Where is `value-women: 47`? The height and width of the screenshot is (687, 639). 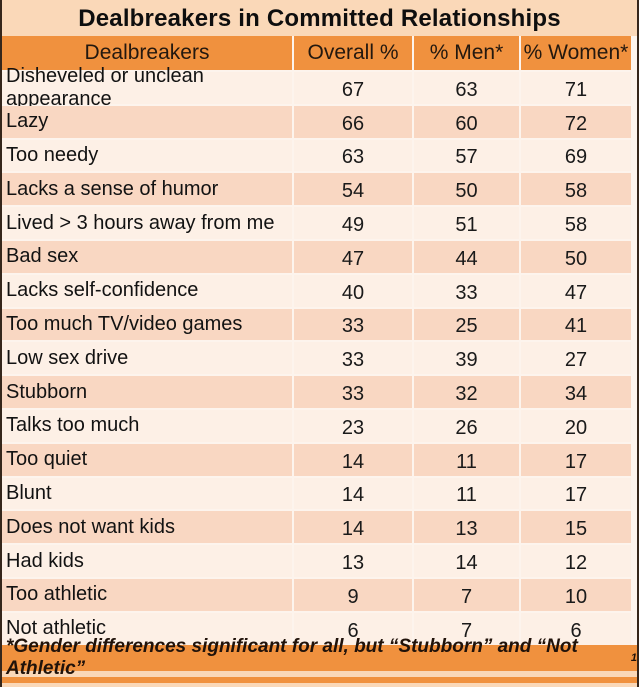
value-women: 47 is located at coordinates (576, 290).